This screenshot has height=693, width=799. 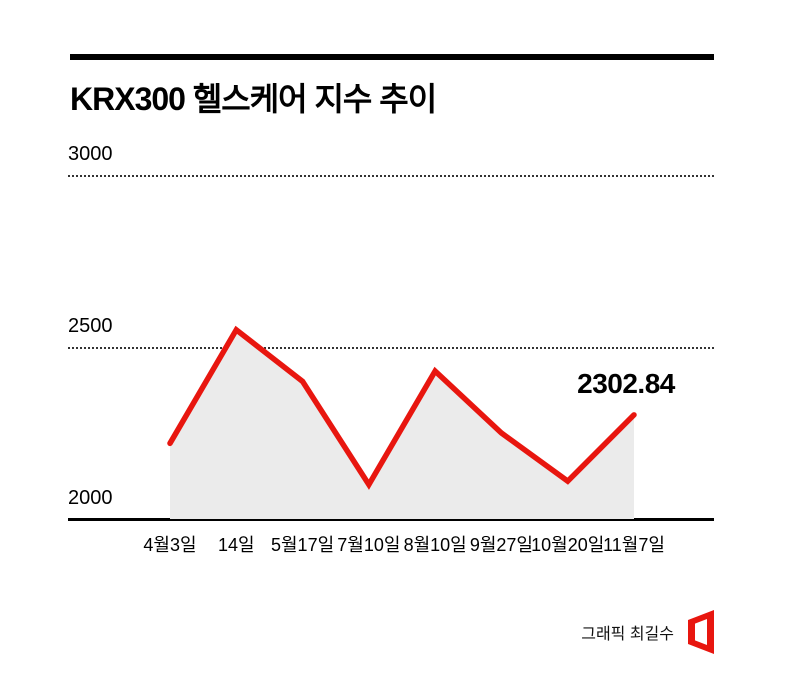 What do you see at coordinates (627, 634) in the screenshot?
I see `credit-text: 그래픽 최길수` at bounding box center [627, 634].